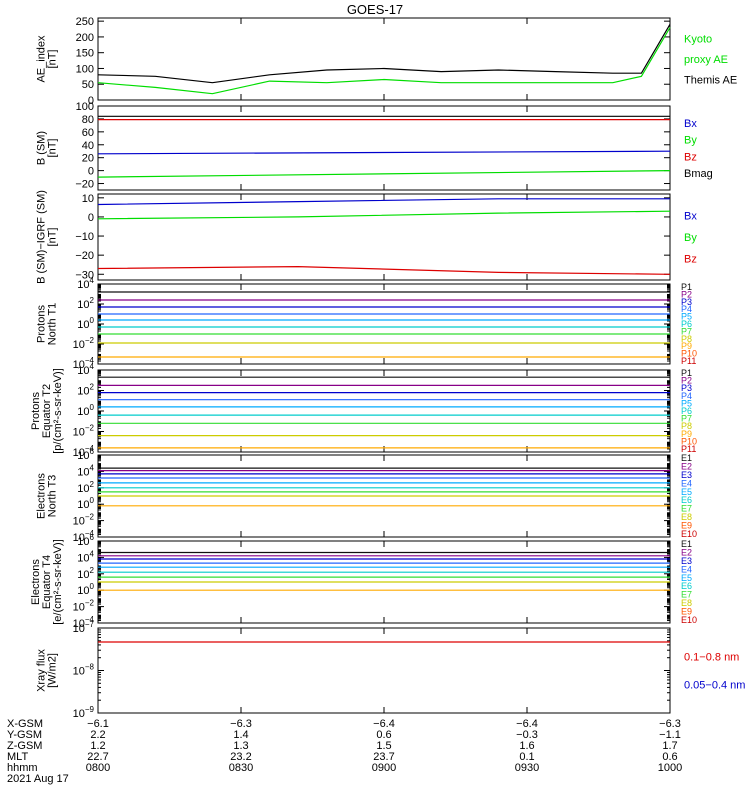 This screenshot has width=750, height=800. Describe the element at coordinates (527, 724) in the screenshot. I see `x-axis-value: −6.4` at that location.